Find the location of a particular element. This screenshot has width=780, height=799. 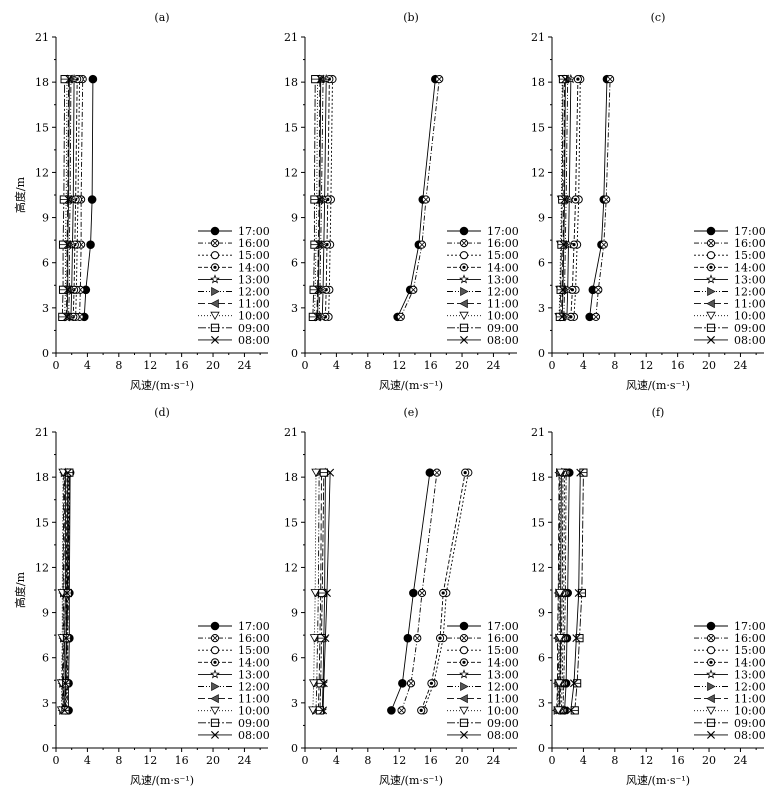

panel-title: (a) is located at coordinates (161, 17).